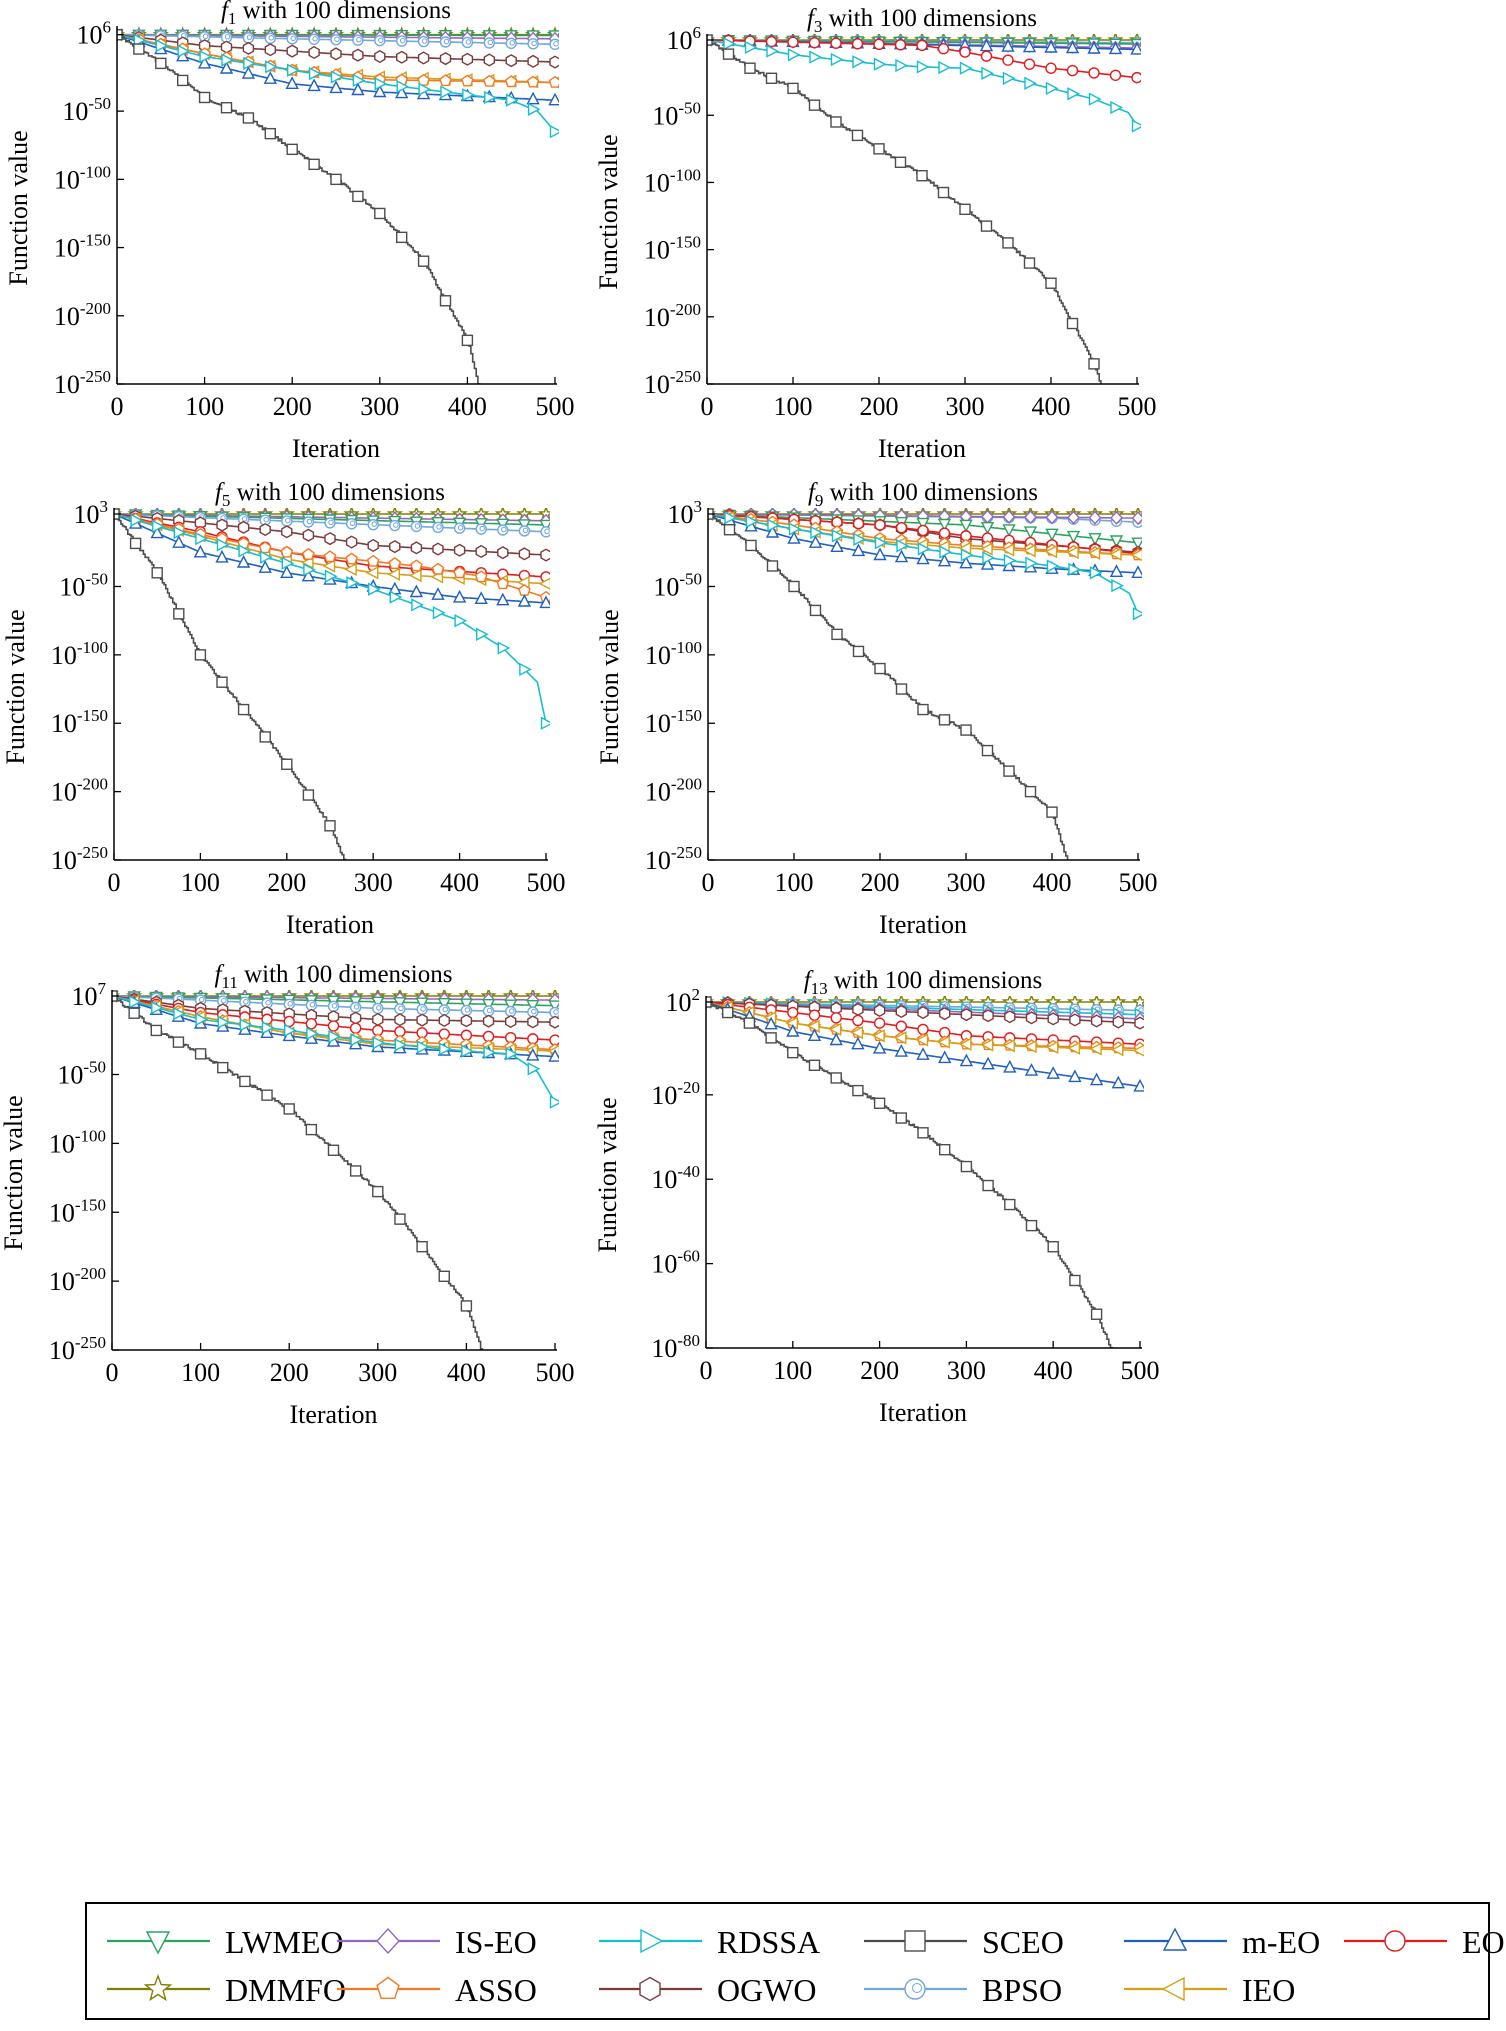 The width and height of the screenshot is (1506, 2031). I want to click on series-rdssa, so click(332, 620).